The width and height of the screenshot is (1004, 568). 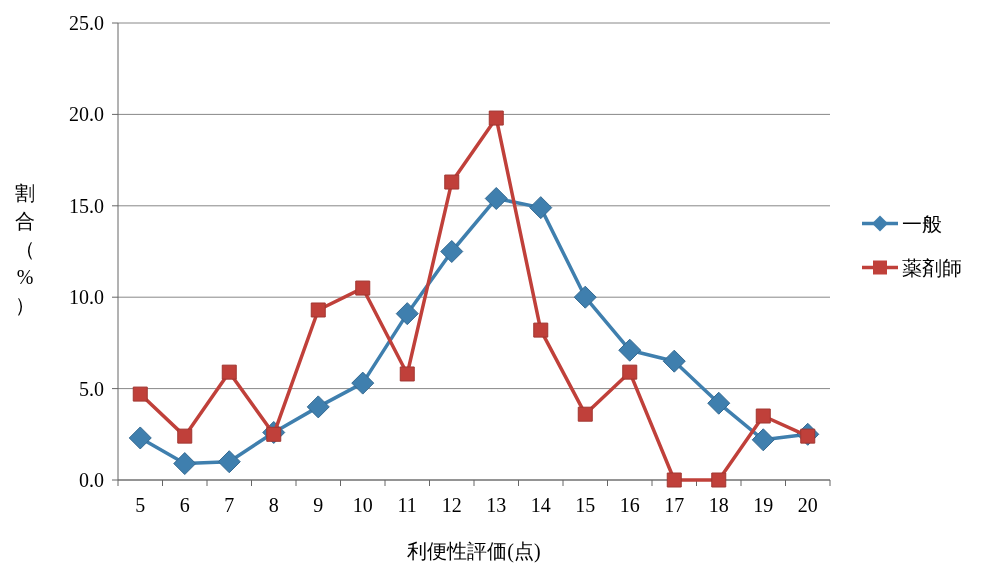 I want to click on x-tick-label: 16, so click(x=629, y=505).